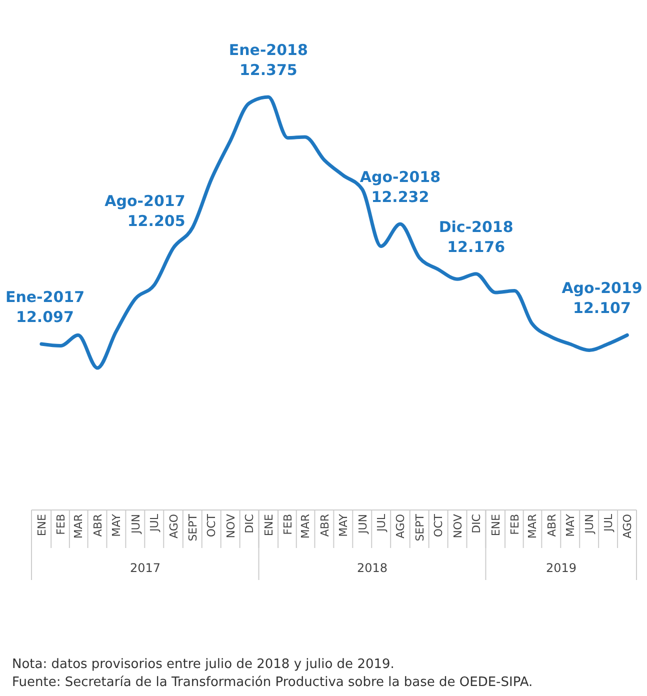 This screenshot has height=696, width=647. I want to click on text: 2018, so click(372, 568).